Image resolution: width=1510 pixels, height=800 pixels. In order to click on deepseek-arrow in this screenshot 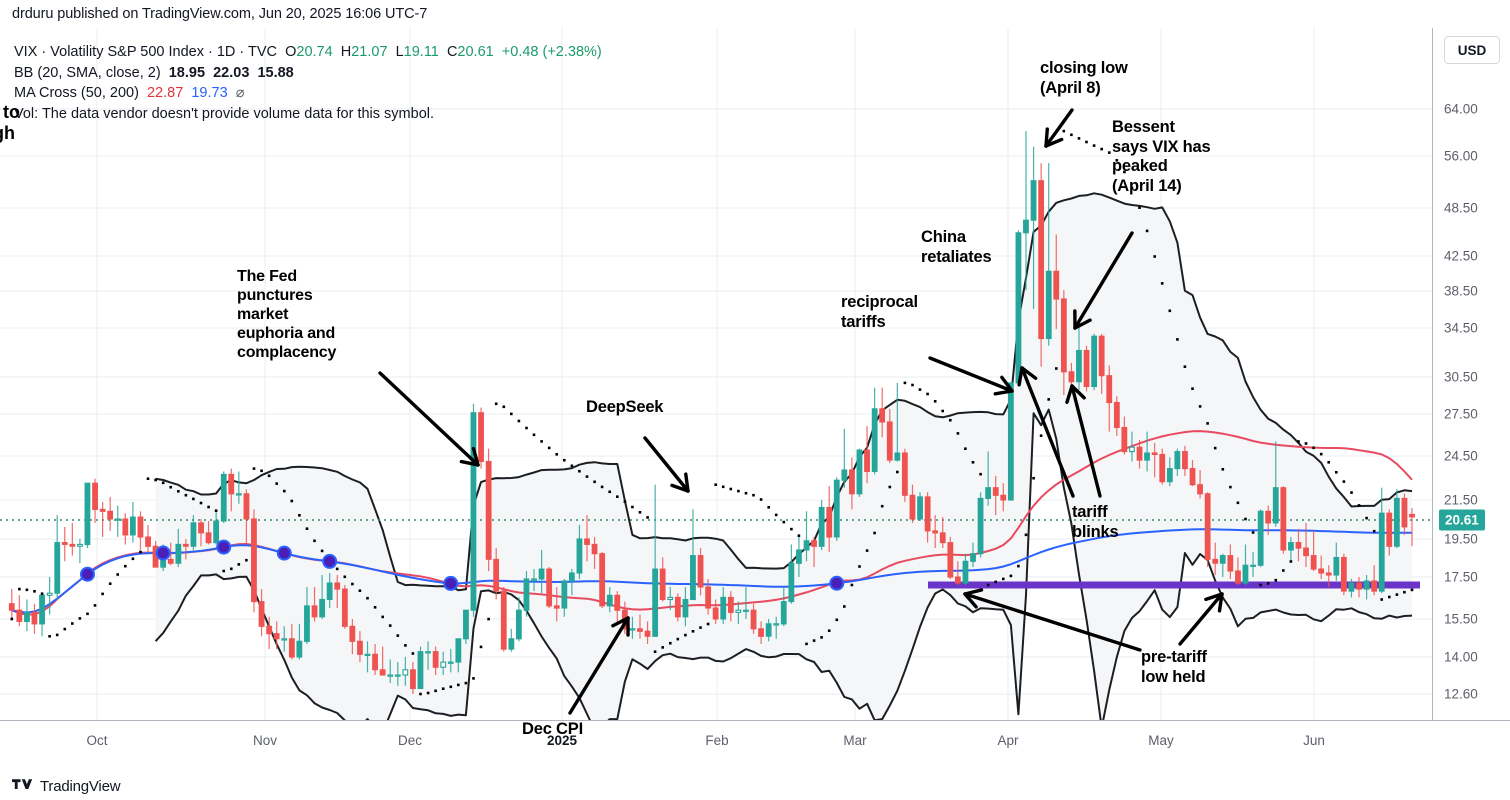, I will do `click(666, 464)`.